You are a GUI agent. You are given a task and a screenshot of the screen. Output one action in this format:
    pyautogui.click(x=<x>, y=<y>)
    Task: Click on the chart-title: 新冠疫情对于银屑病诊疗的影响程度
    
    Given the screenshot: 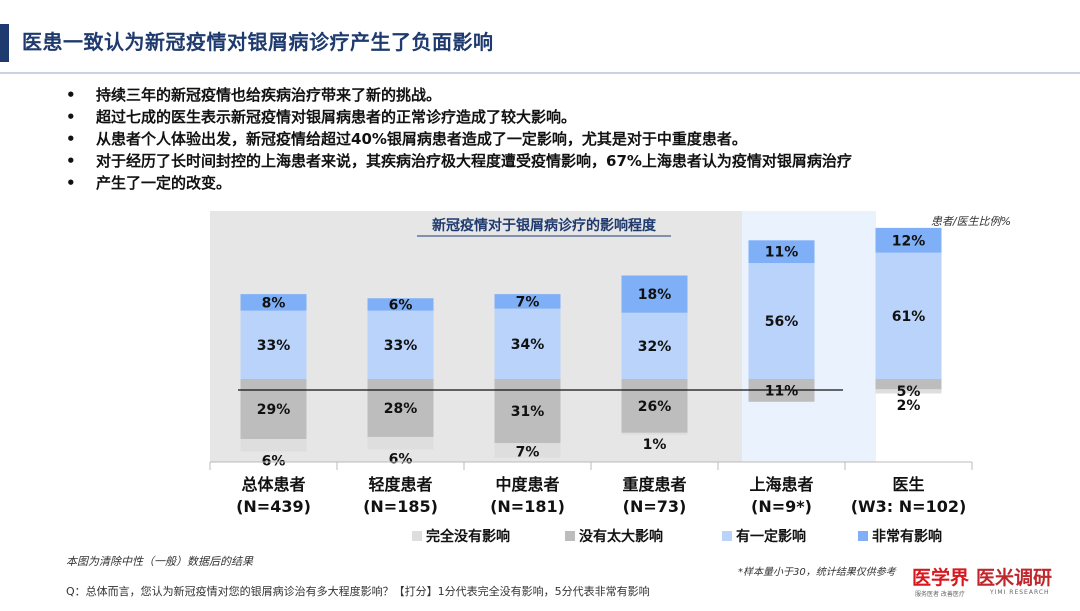 What is the action you would take?
    pyautogui.click(x=544, y=225)
    